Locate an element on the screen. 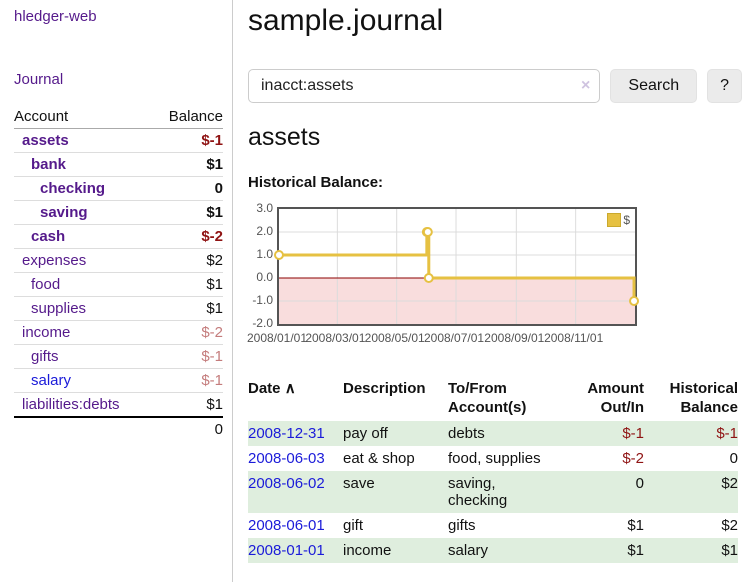  sidebar-account-food: food is located at coordinates (46, 284).